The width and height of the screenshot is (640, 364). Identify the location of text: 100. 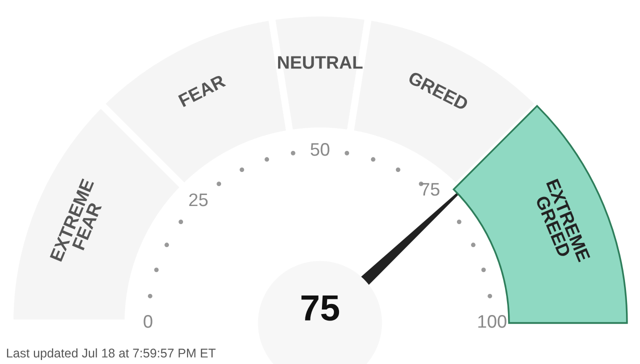
(492, 321).